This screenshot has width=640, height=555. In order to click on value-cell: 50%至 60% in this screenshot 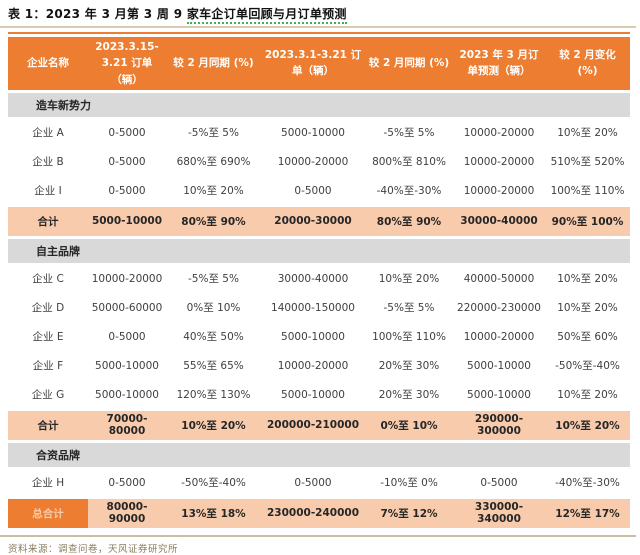, I will do `click(587, 336)`.